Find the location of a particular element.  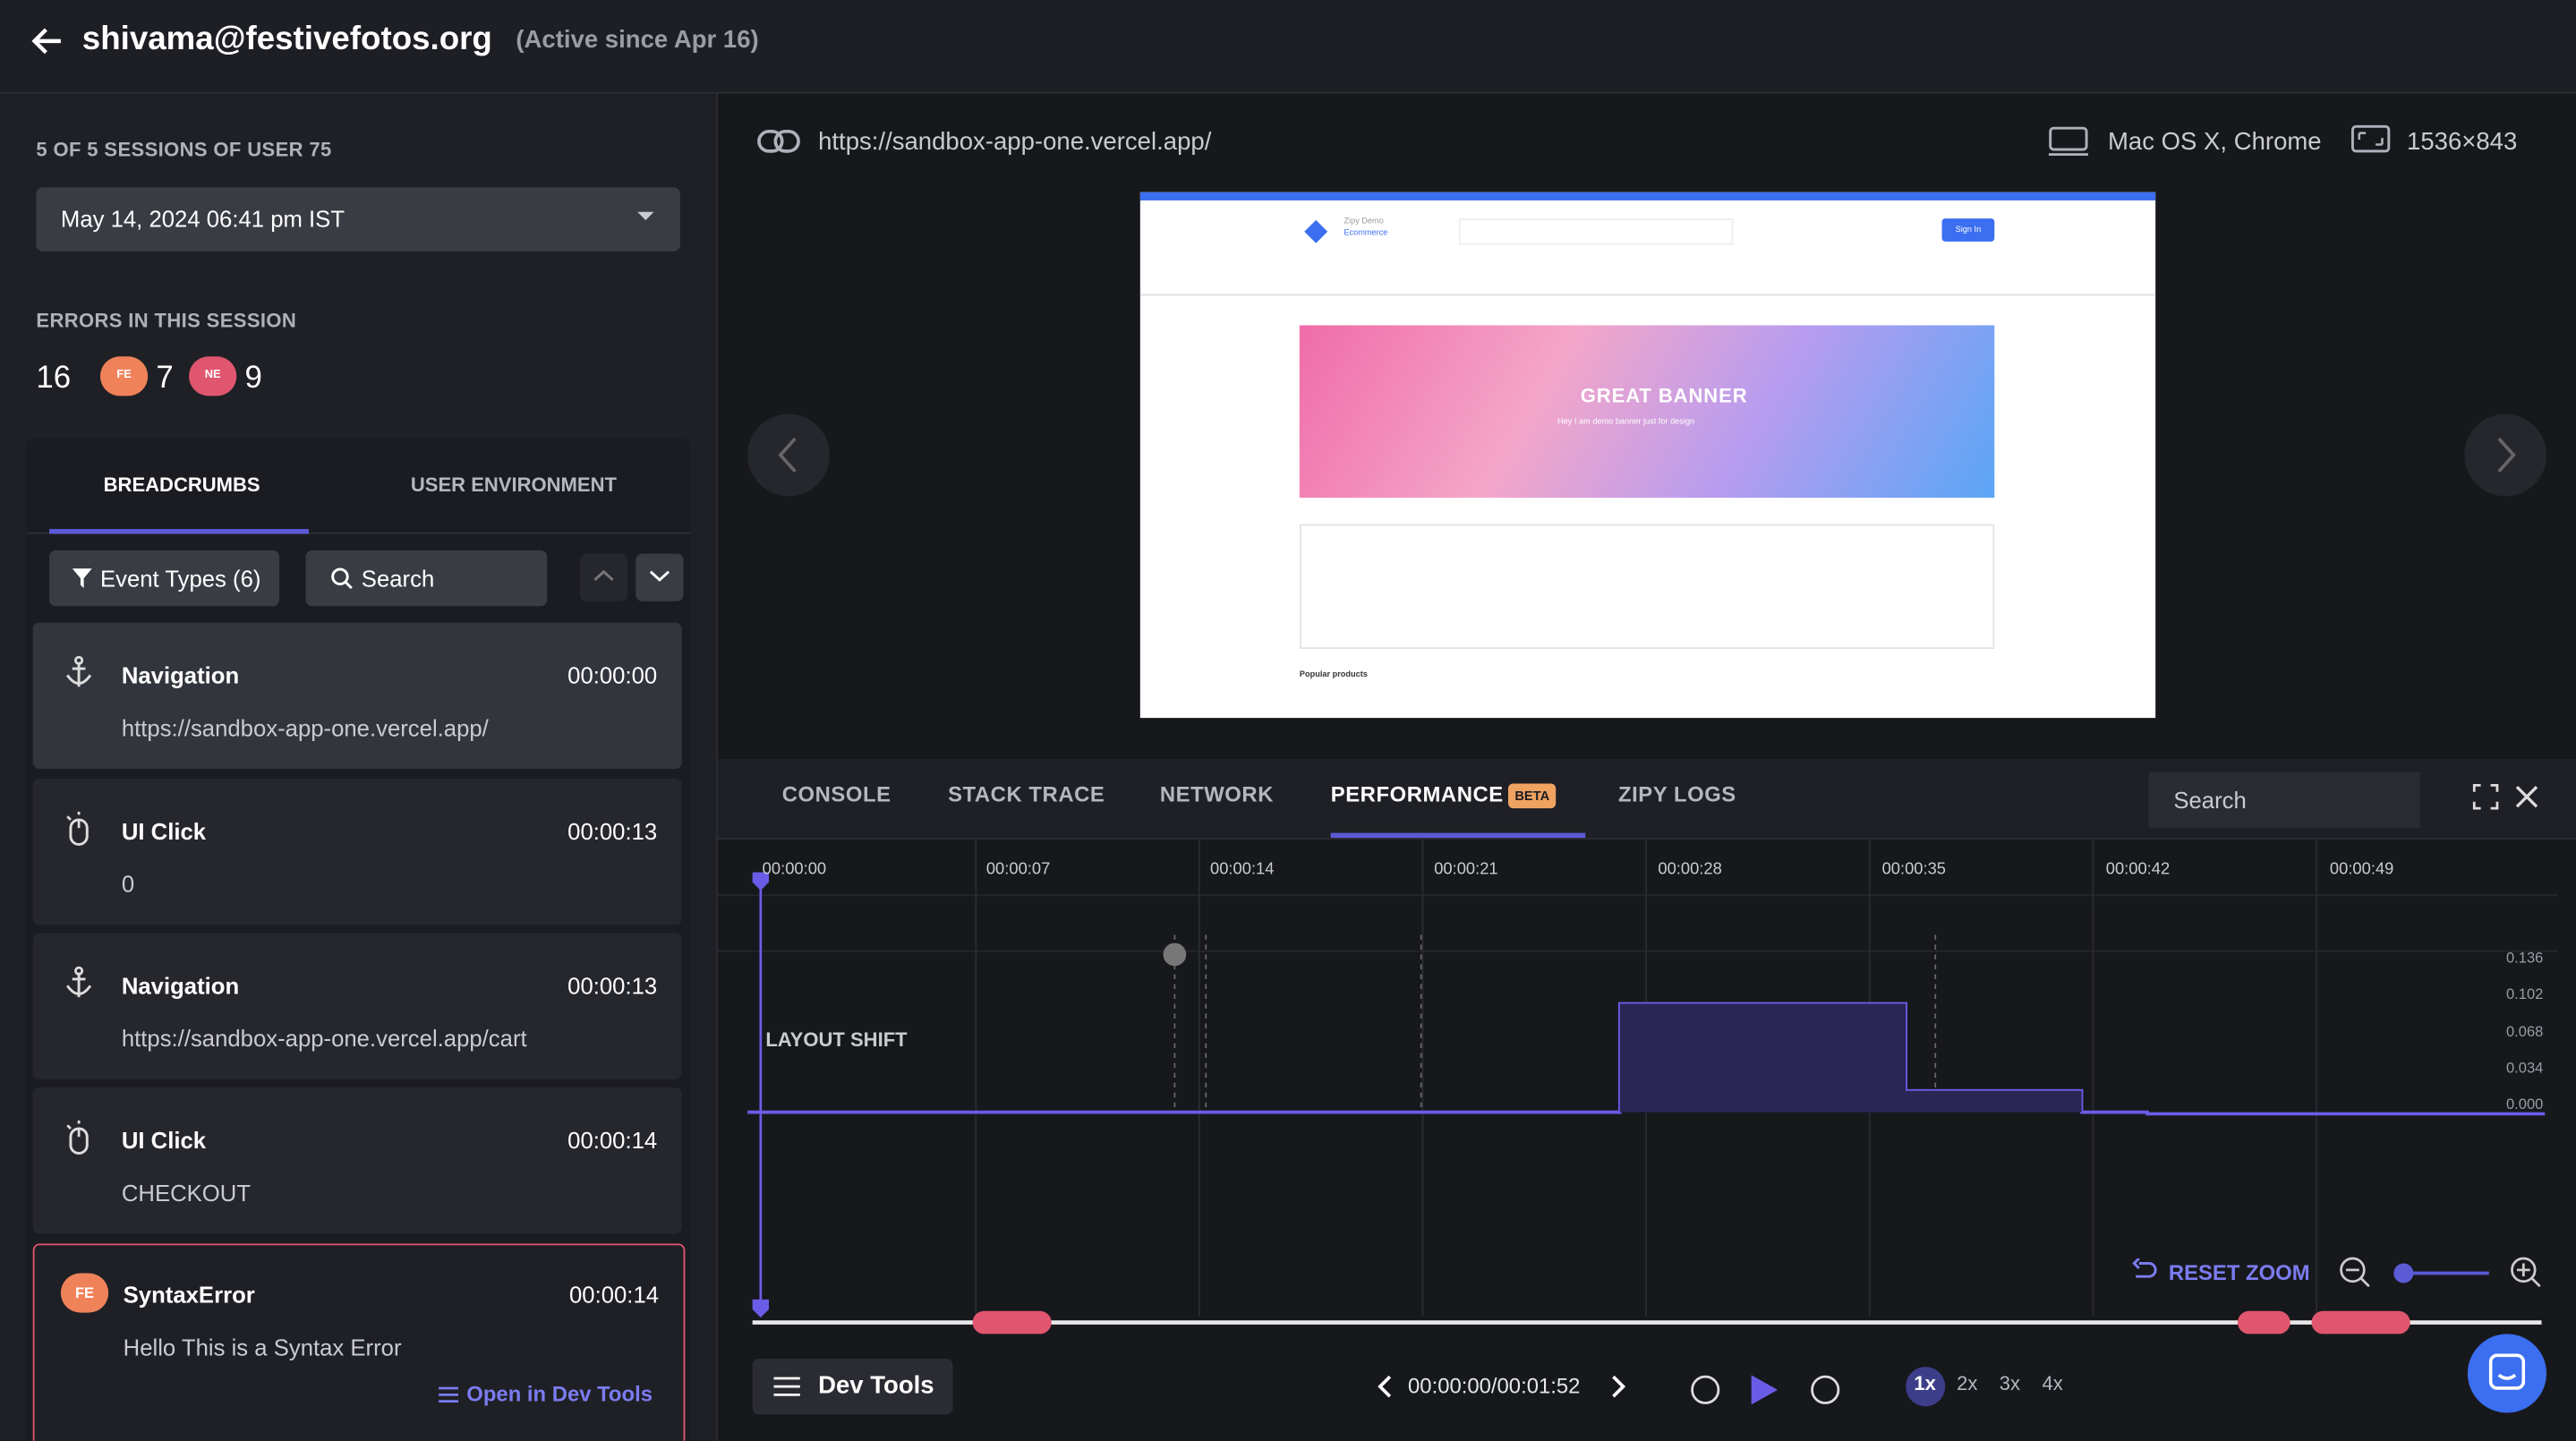

prev-event is located at coordinates (603, 577).